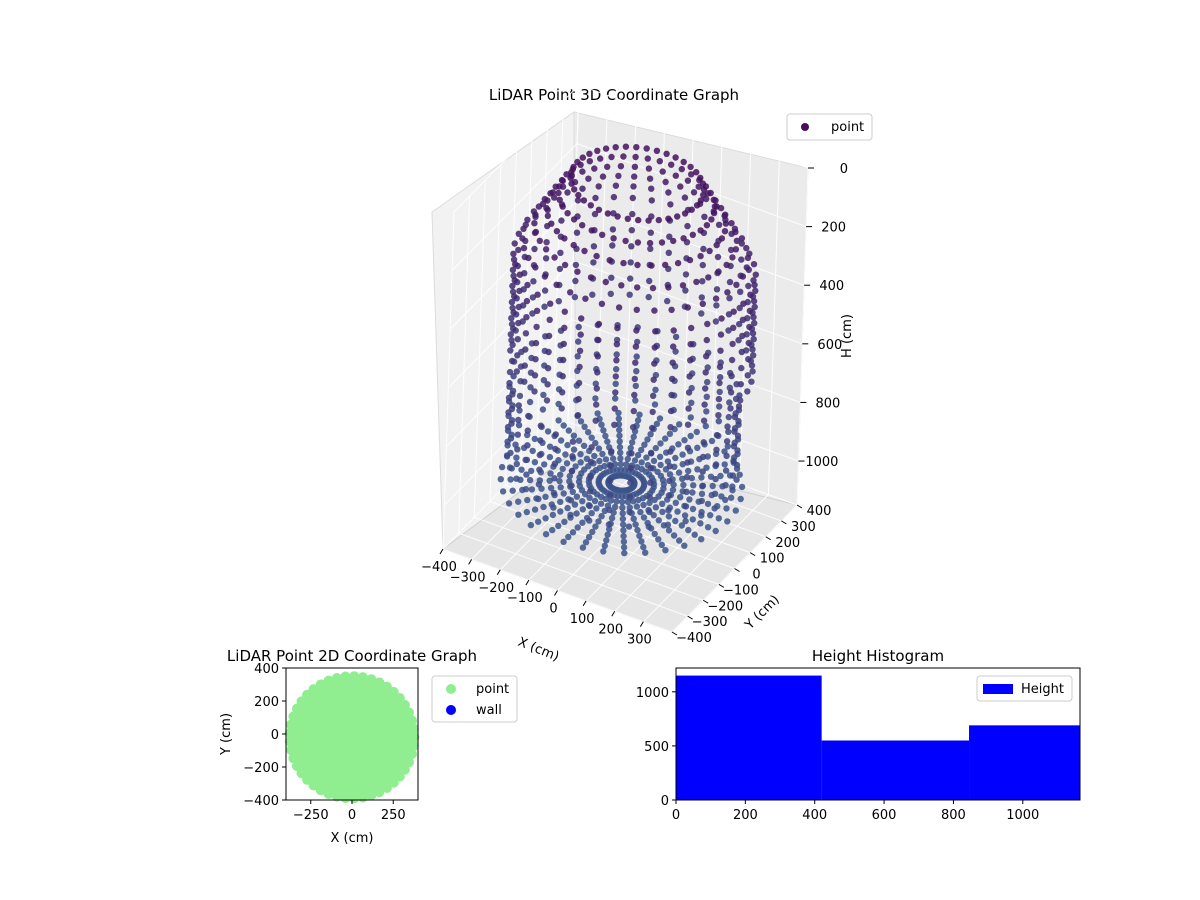 The image size is (1200, 900). Describe the element at coordinates (803, 527) in the screenshot. I see `y-tick-label-3d: 300` at that location.